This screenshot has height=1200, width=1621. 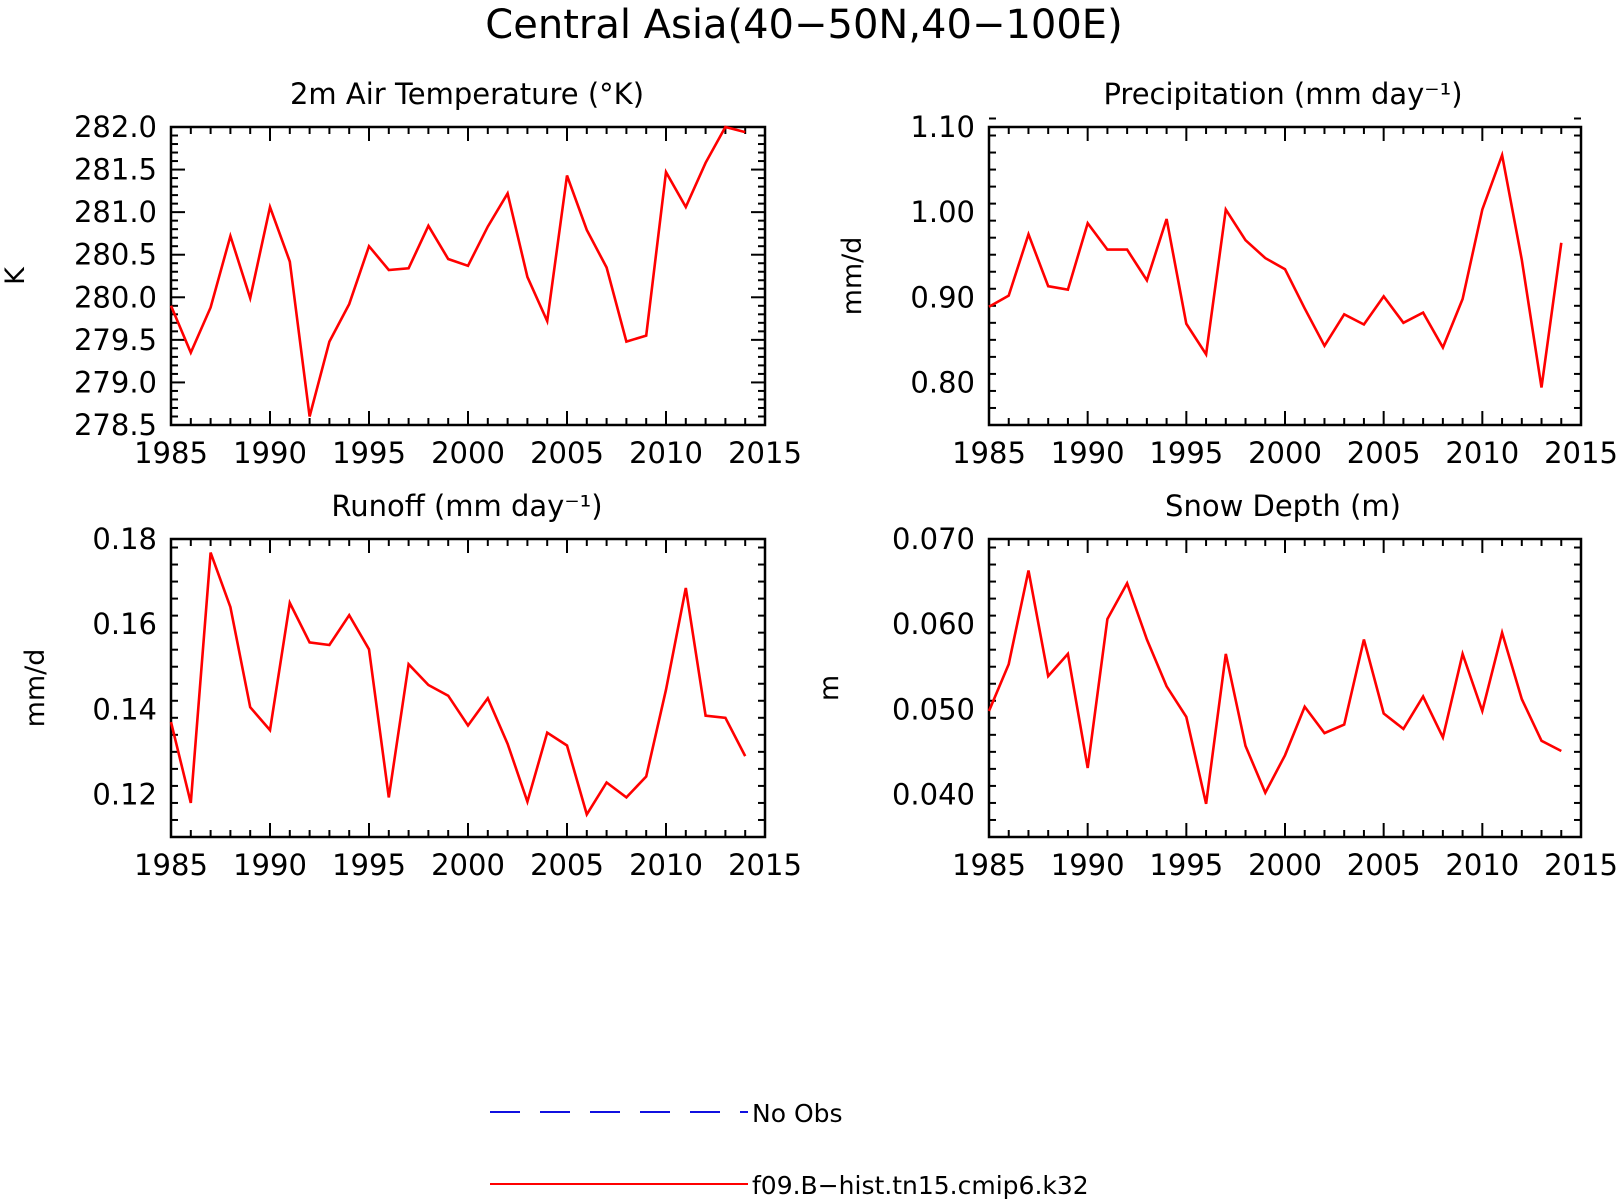 I want to click on legend: No Obs f09.B−hist.tn15.cmip6.k32, so click(x=789, y=1149).